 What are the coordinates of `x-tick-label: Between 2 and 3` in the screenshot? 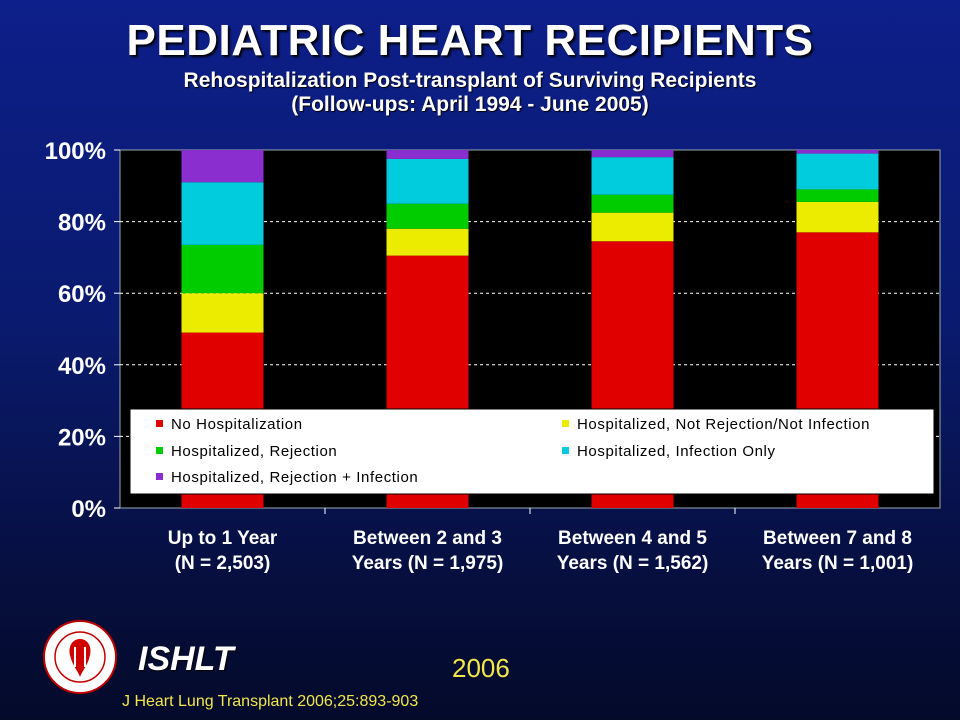 It's located at (427, 538).